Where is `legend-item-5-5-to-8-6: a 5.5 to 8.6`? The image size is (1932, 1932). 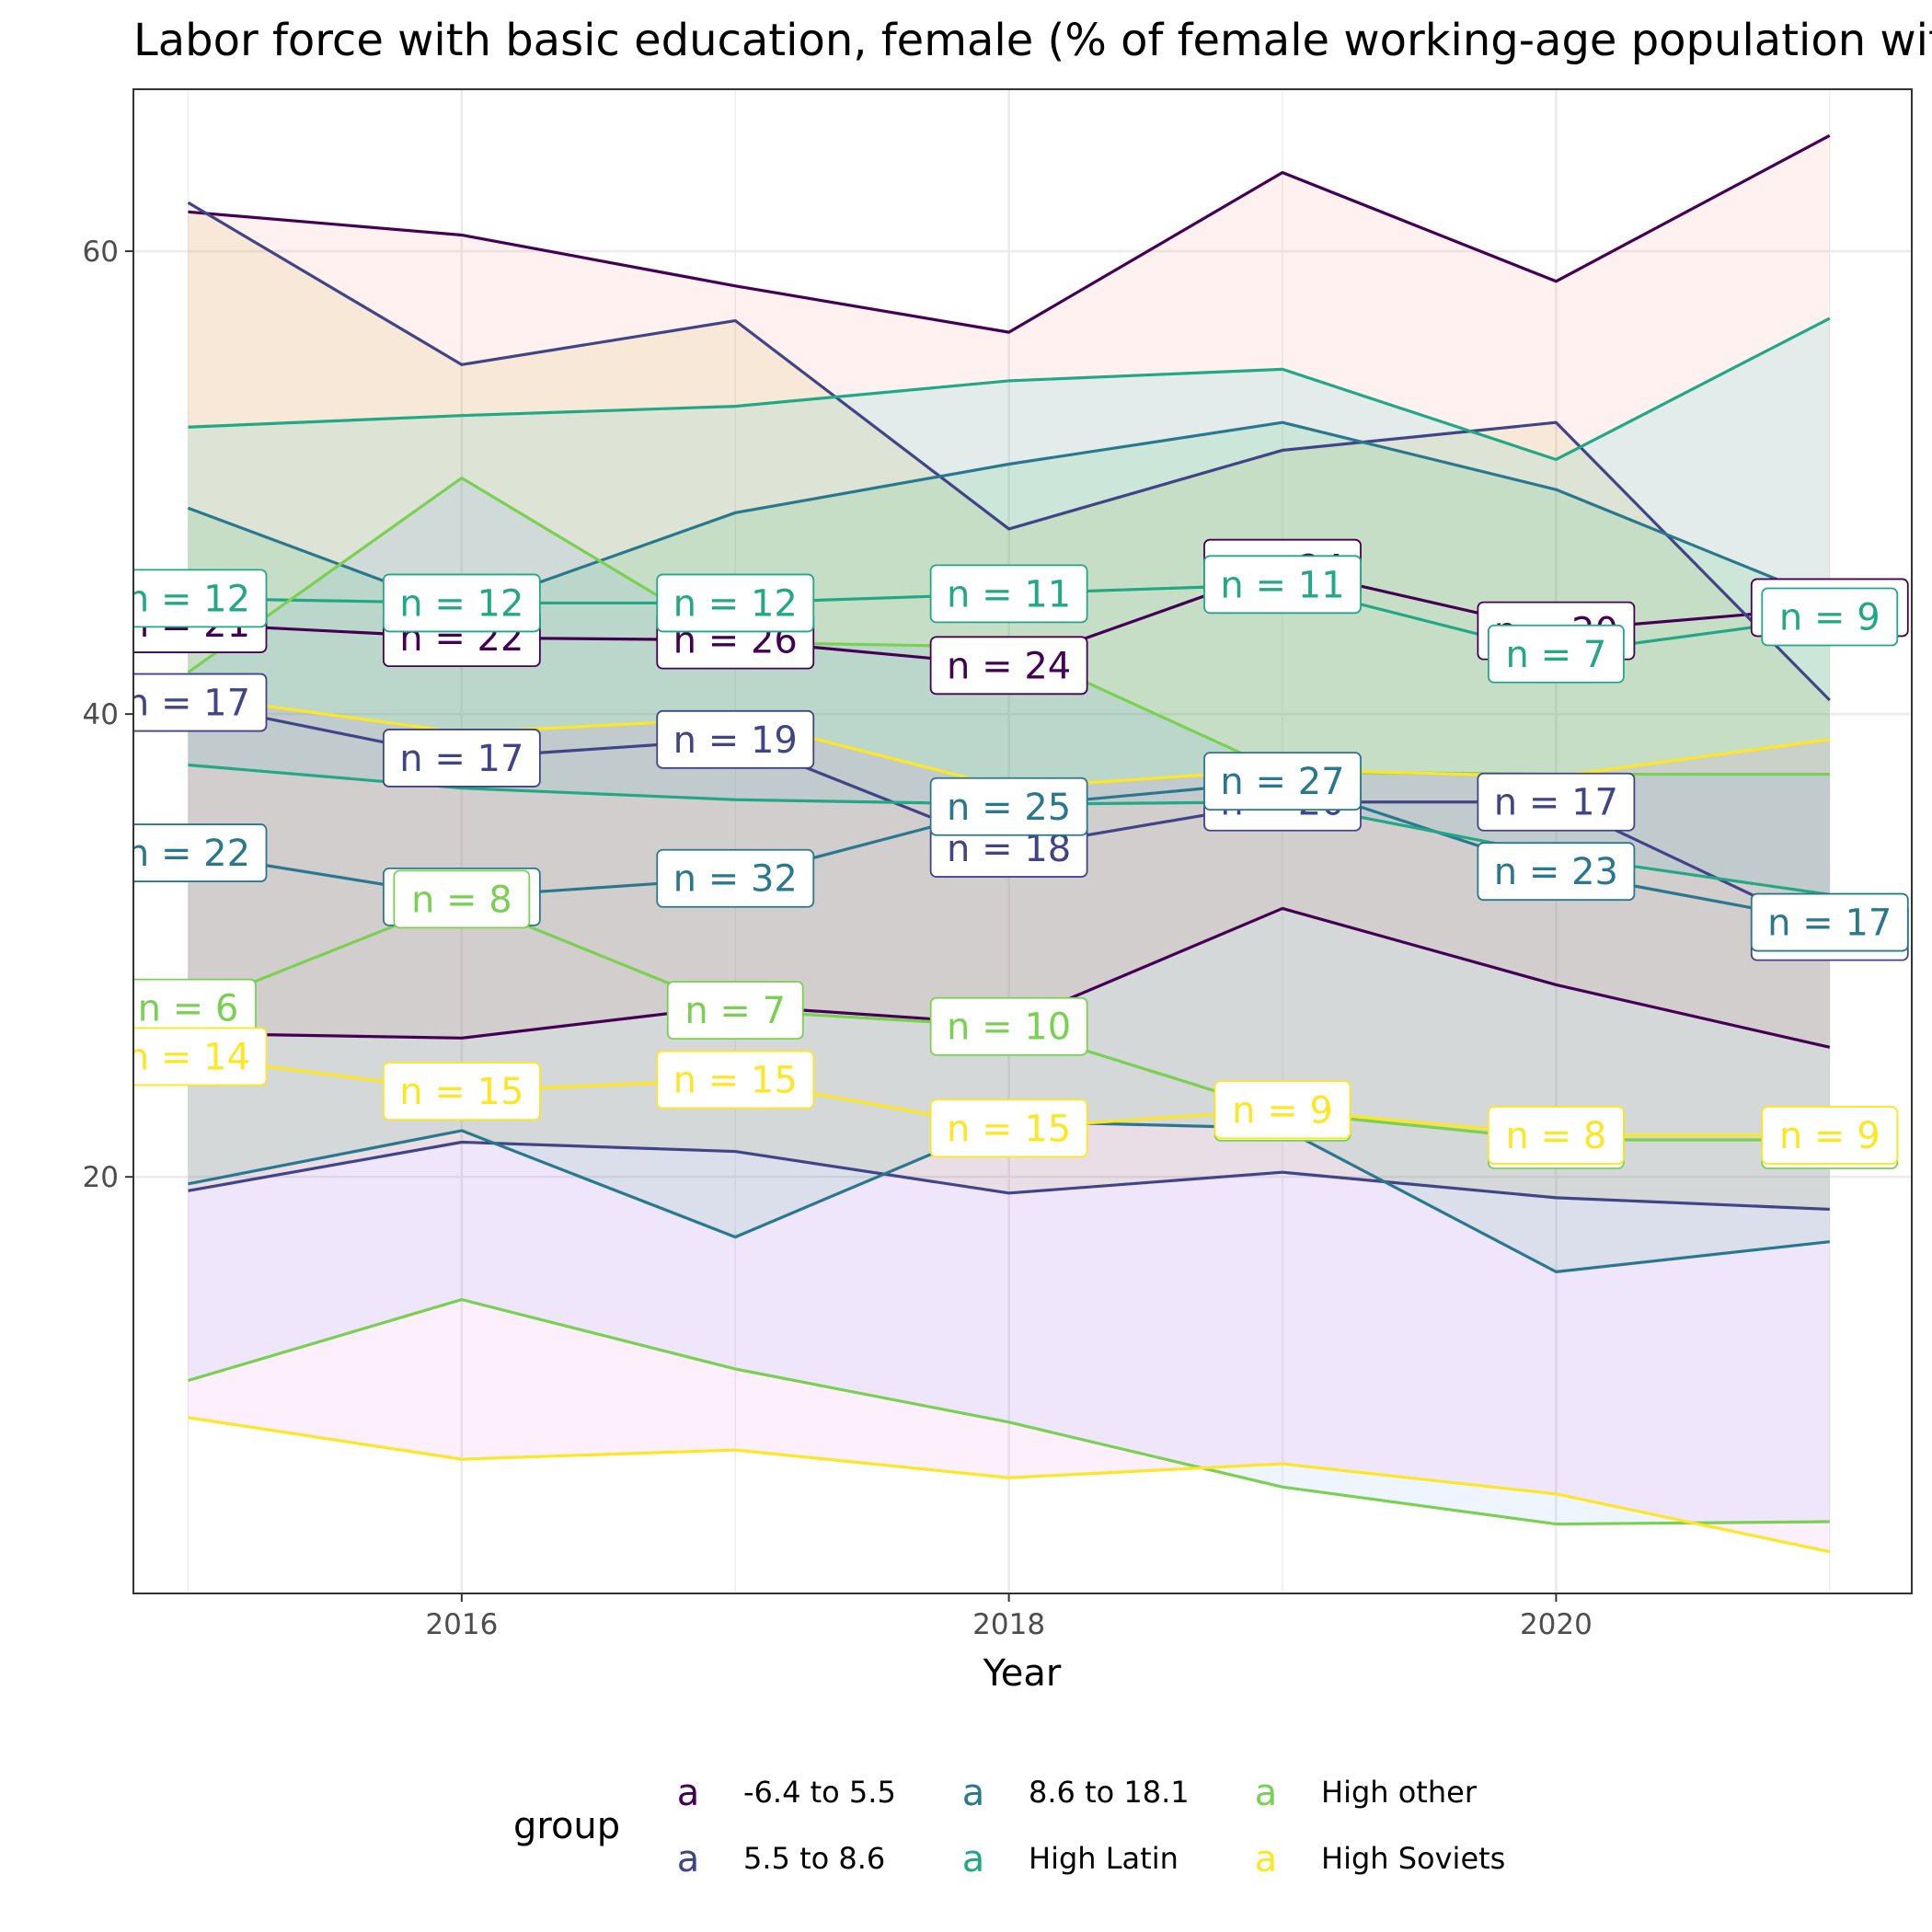
legend-item-5-5-to-8-6: a 5.5 to 8.6 is located at coordinates (781, 1859).